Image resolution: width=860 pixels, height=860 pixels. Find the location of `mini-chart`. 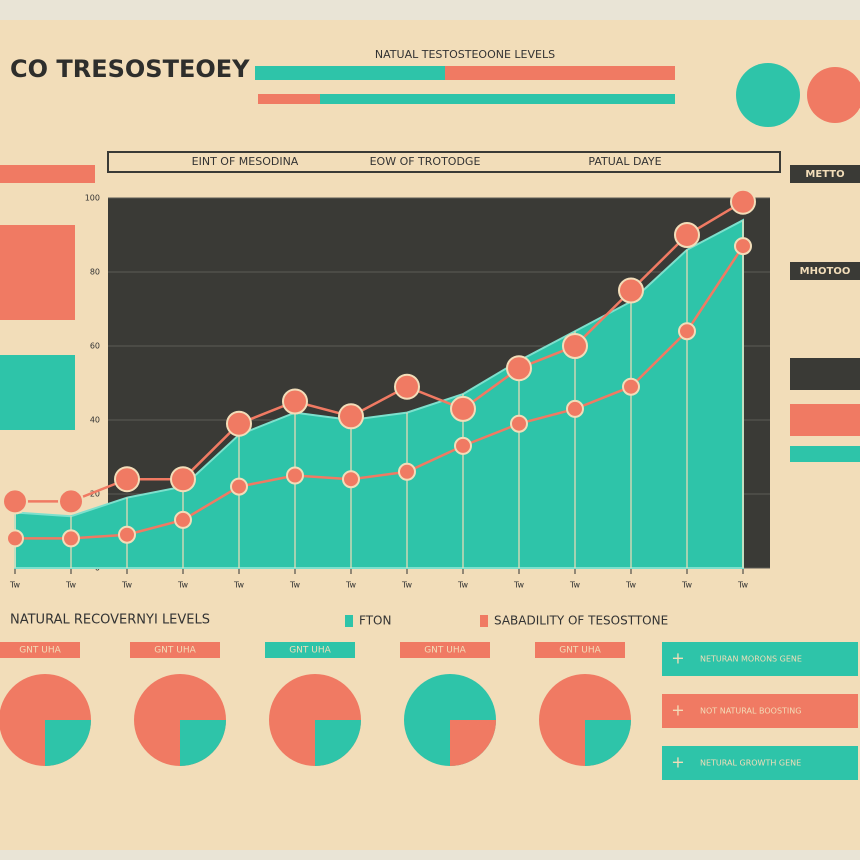

mini-chart is located at coordinates (37, 392).